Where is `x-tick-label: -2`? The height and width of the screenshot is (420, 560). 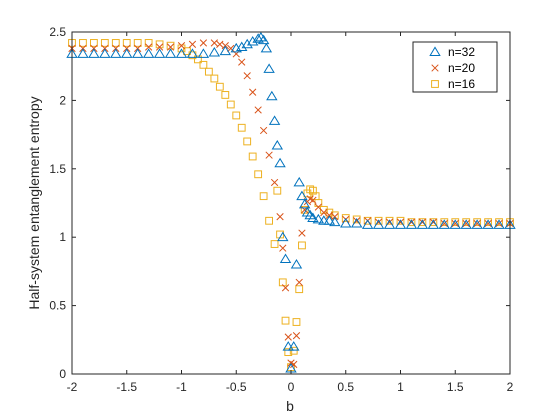
x-tick-label: -2 is located at coordinates (72, 387).